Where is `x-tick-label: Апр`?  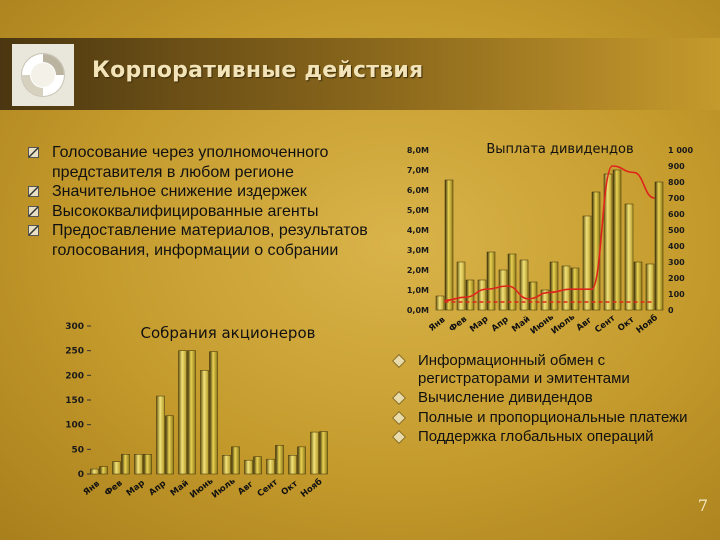
x-tick-label: Апр is located at coordinates (500, 324).